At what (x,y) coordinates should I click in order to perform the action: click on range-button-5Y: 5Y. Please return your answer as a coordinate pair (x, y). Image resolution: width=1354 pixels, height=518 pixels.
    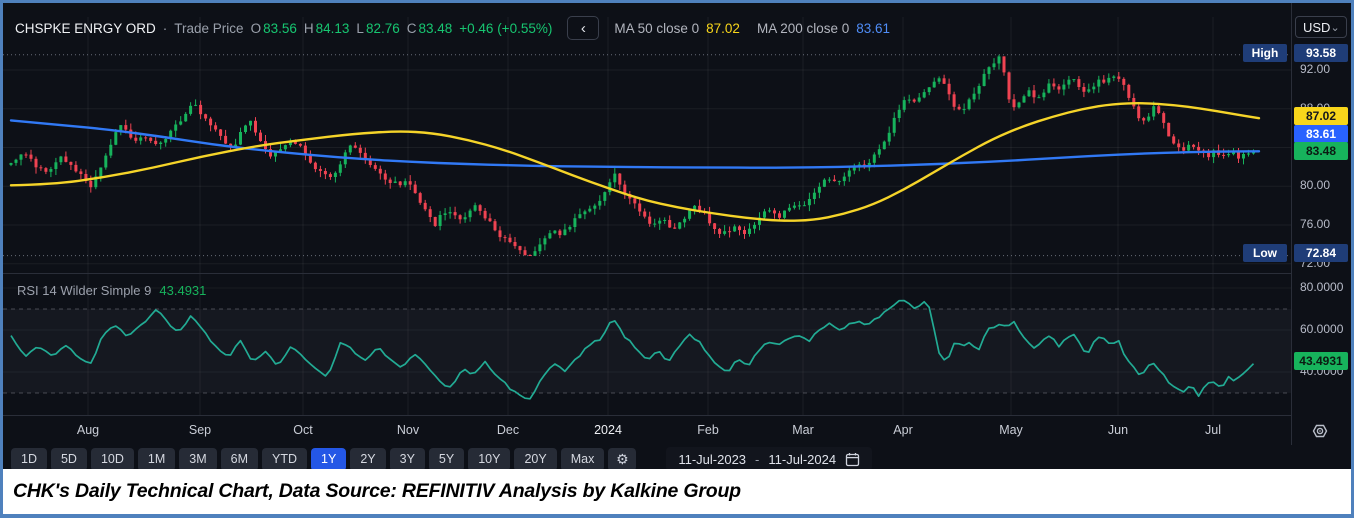
    Looking at the image, I should click on (446, 458).